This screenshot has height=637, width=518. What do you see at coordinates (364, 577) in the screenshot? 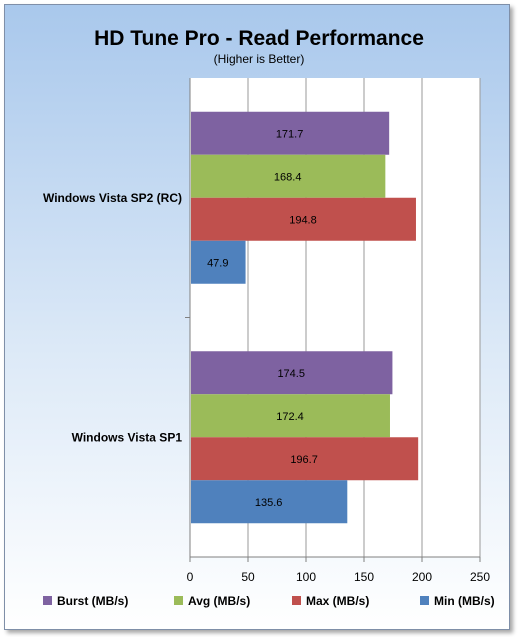
I see `x-tick-label: 150` at bounding box center [364, 577].